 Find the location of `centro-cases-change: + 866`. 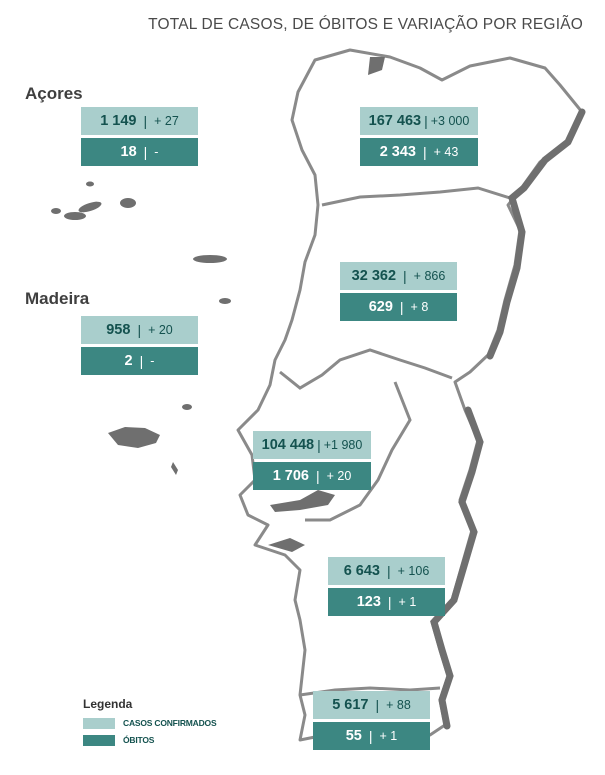

centro-cases-change: + 866 is located at coordinates (429, 276).